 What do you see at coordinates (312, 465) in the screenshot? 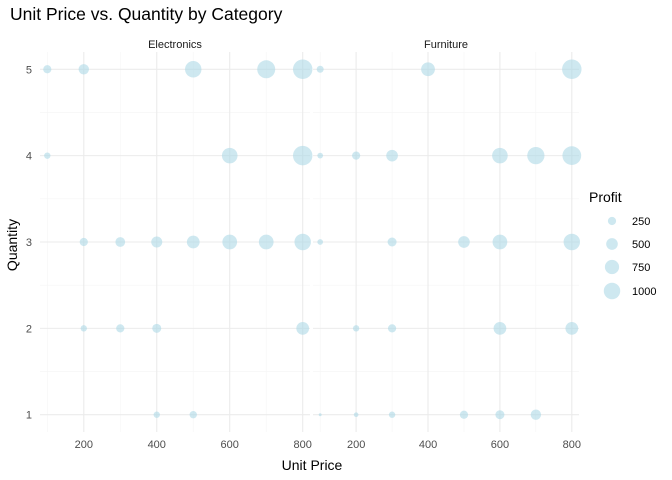
I see `x-axis-title: Unit Price` at bounding box center [312, 465].